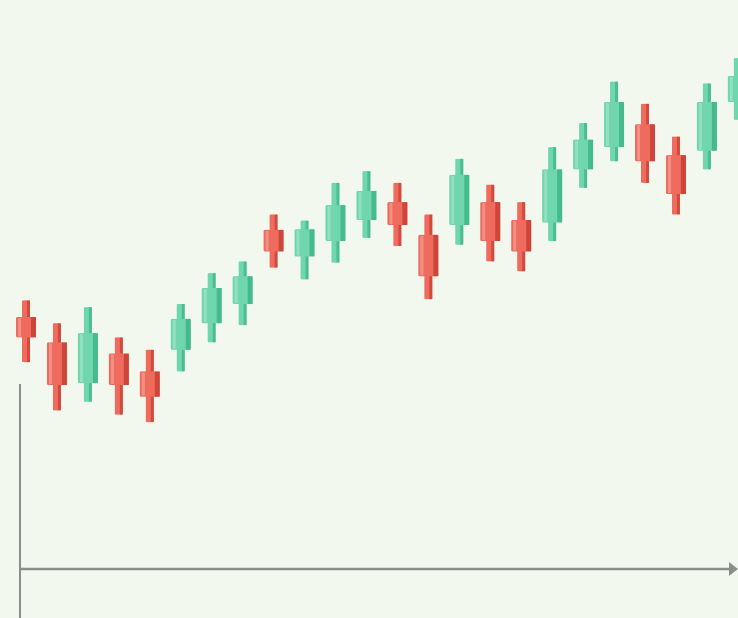  I want to click on candle-14-down, so click(428, 257).